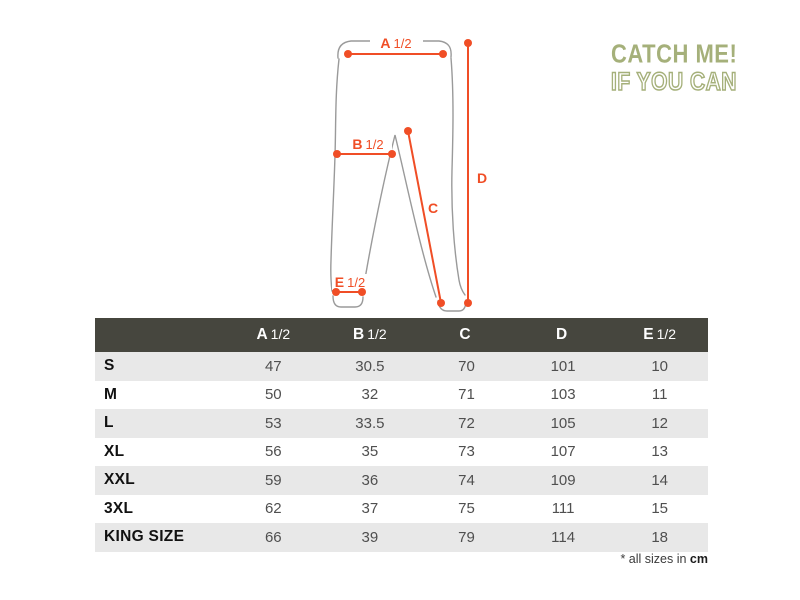 This screenshot has height=600, width=800. Describe the element at coordinates (561, 334) in the screenshot. I see `header-cell-d: D` at that location.